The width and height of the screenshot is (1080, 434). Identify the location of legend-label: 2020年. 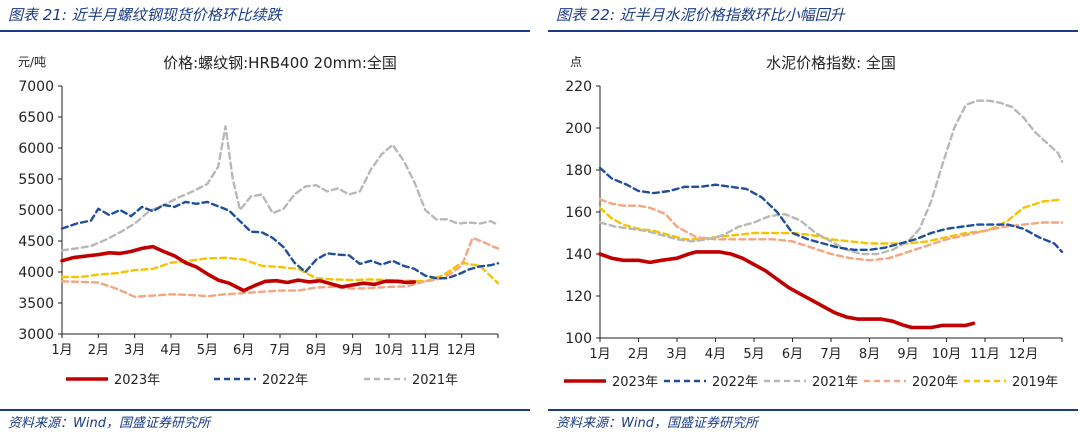
(935, 382).